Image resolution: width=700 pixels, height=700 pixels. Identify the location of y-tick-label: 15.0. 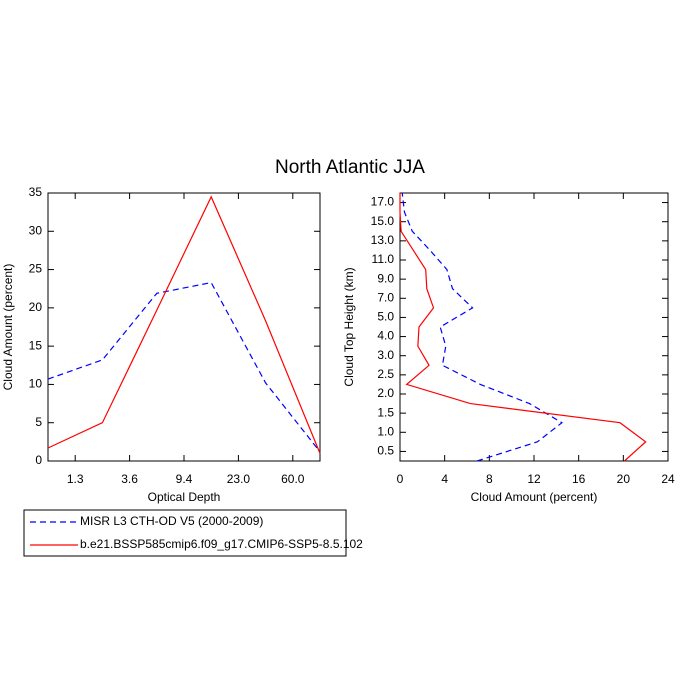
(383, 221).